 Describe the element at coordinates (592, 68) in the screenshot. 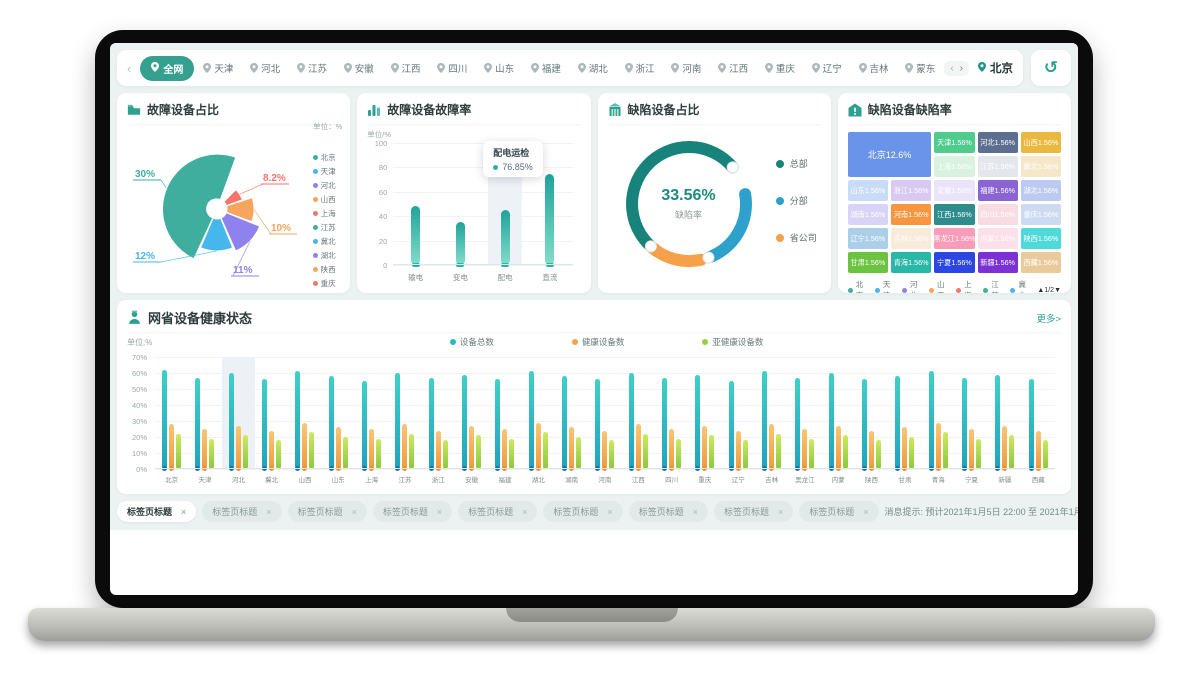

I see `nav-tab: 湖北` at that location.